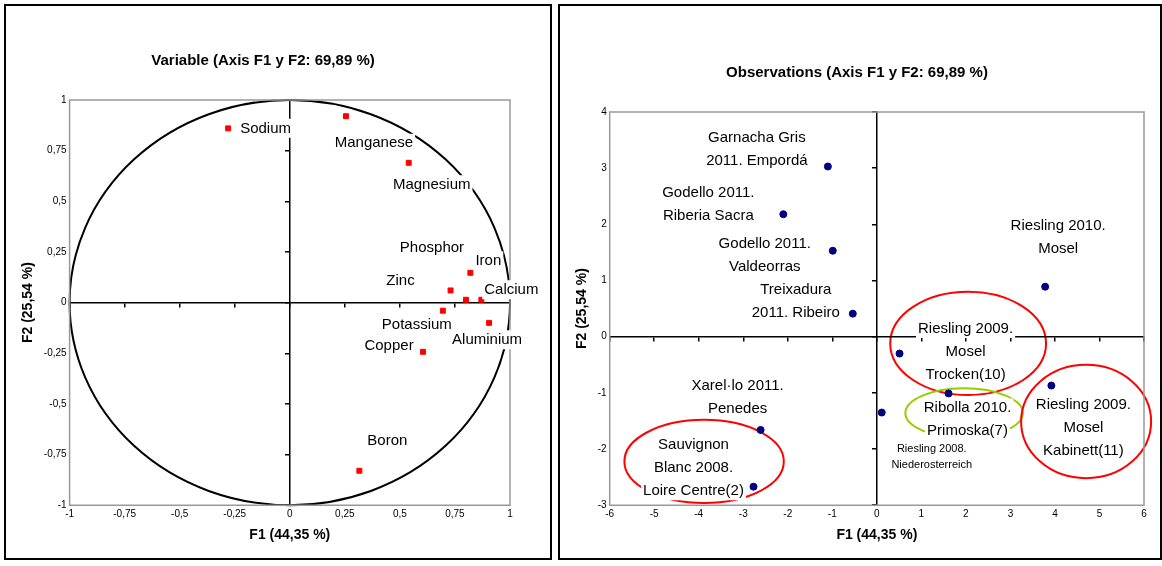 This screenshot has width=1162, height=566. Describe the element at coordinates (416, 323) in the screenshot. I see `annotation: Potassium` at that location.